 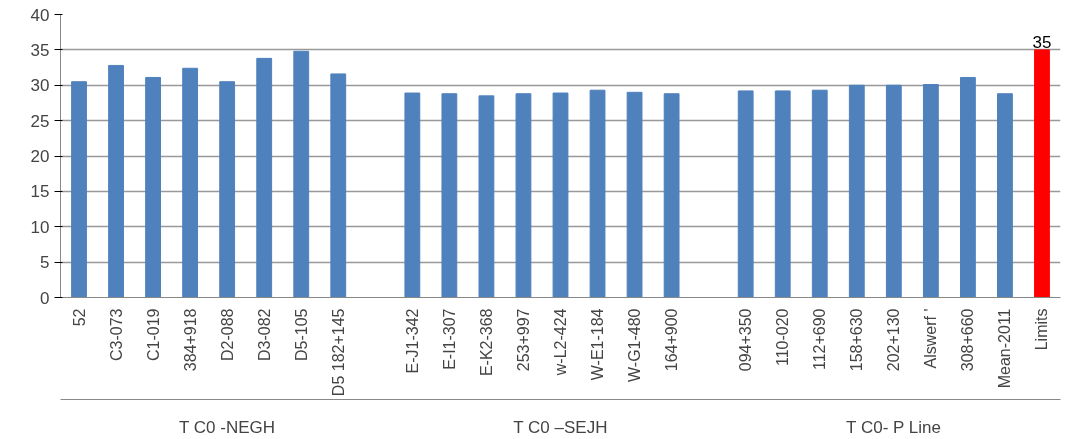 I want to click on x-tick-label: D5 182+145, so click(x=338, y=352).